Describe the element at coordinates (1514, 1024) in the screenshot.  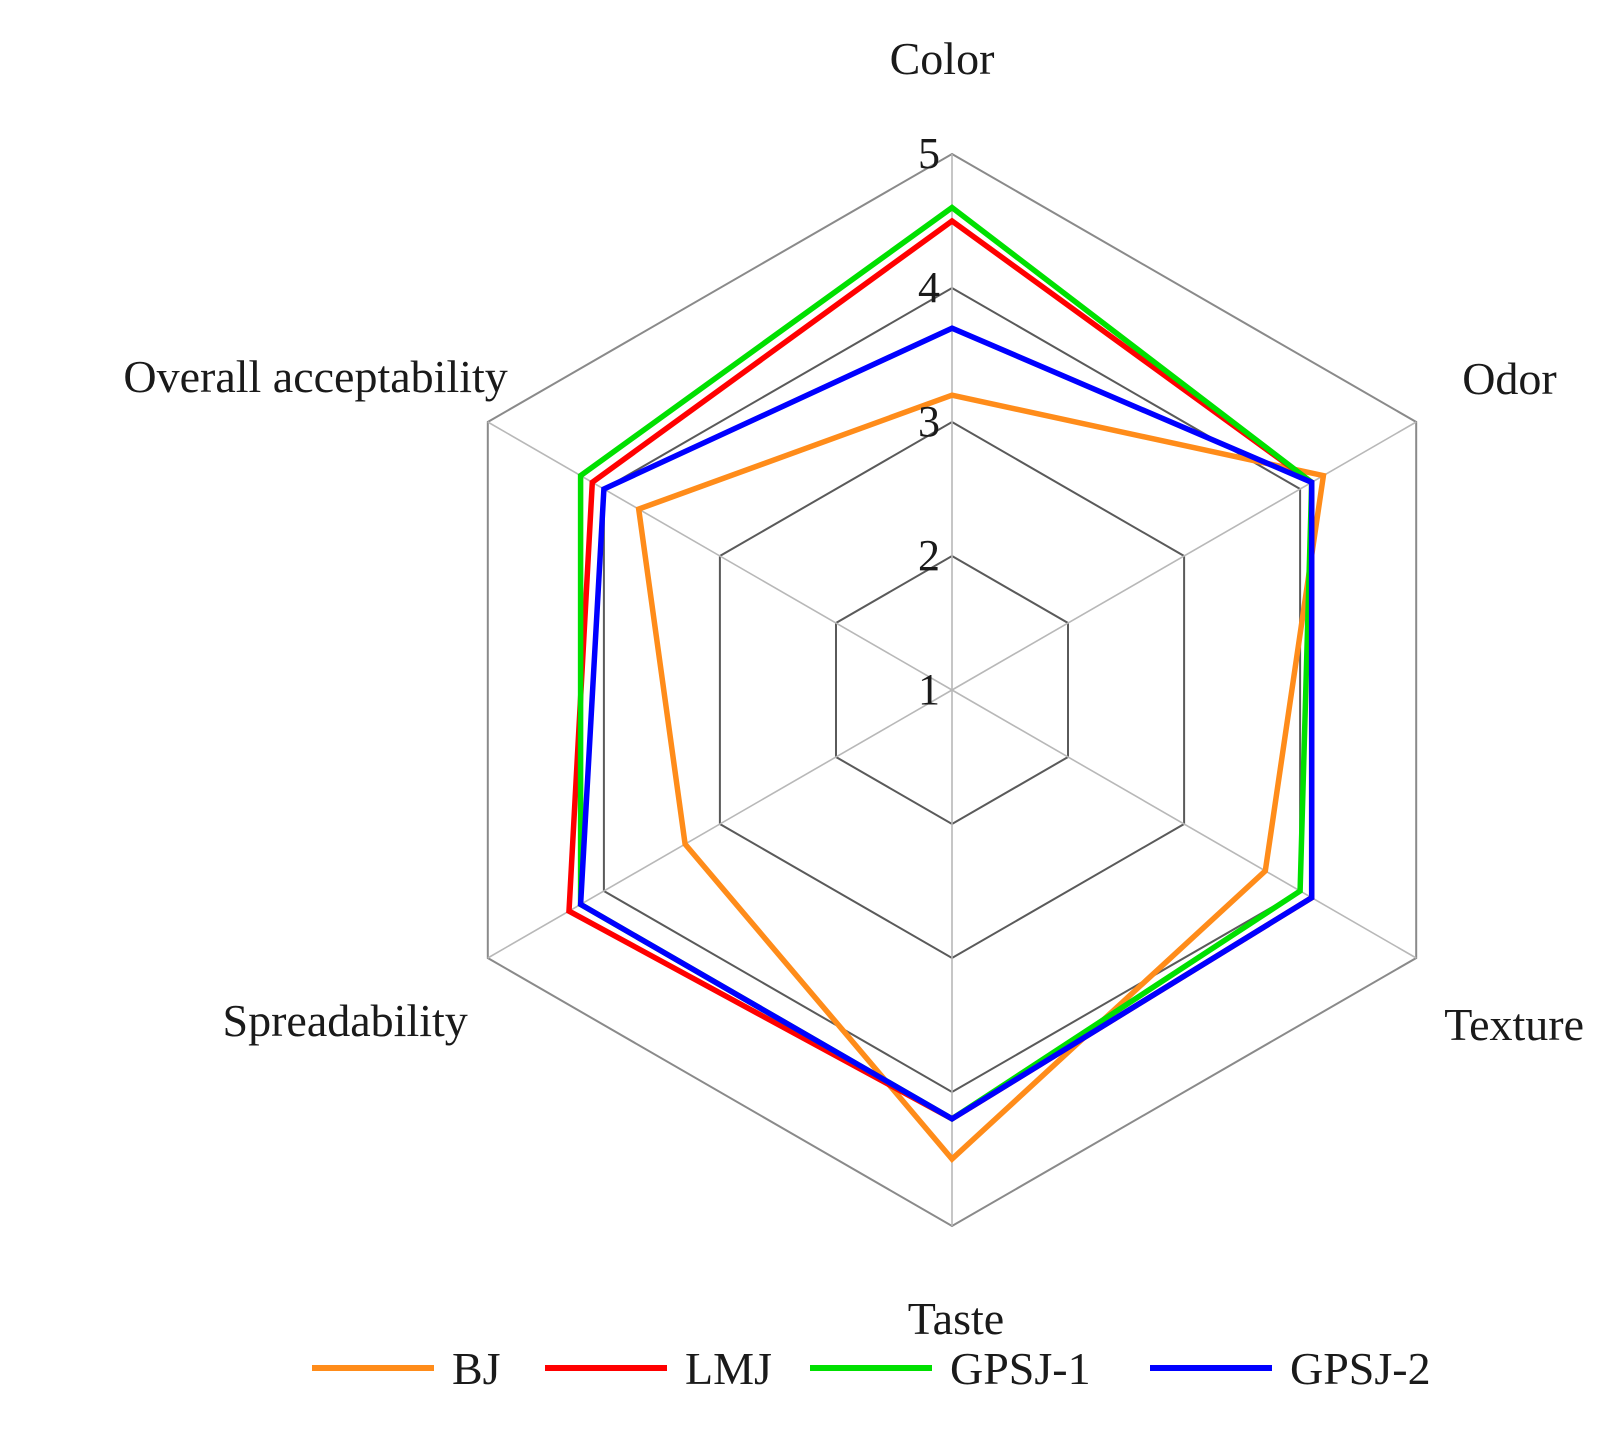
I see `axis-label-texture: Texture` at that location.